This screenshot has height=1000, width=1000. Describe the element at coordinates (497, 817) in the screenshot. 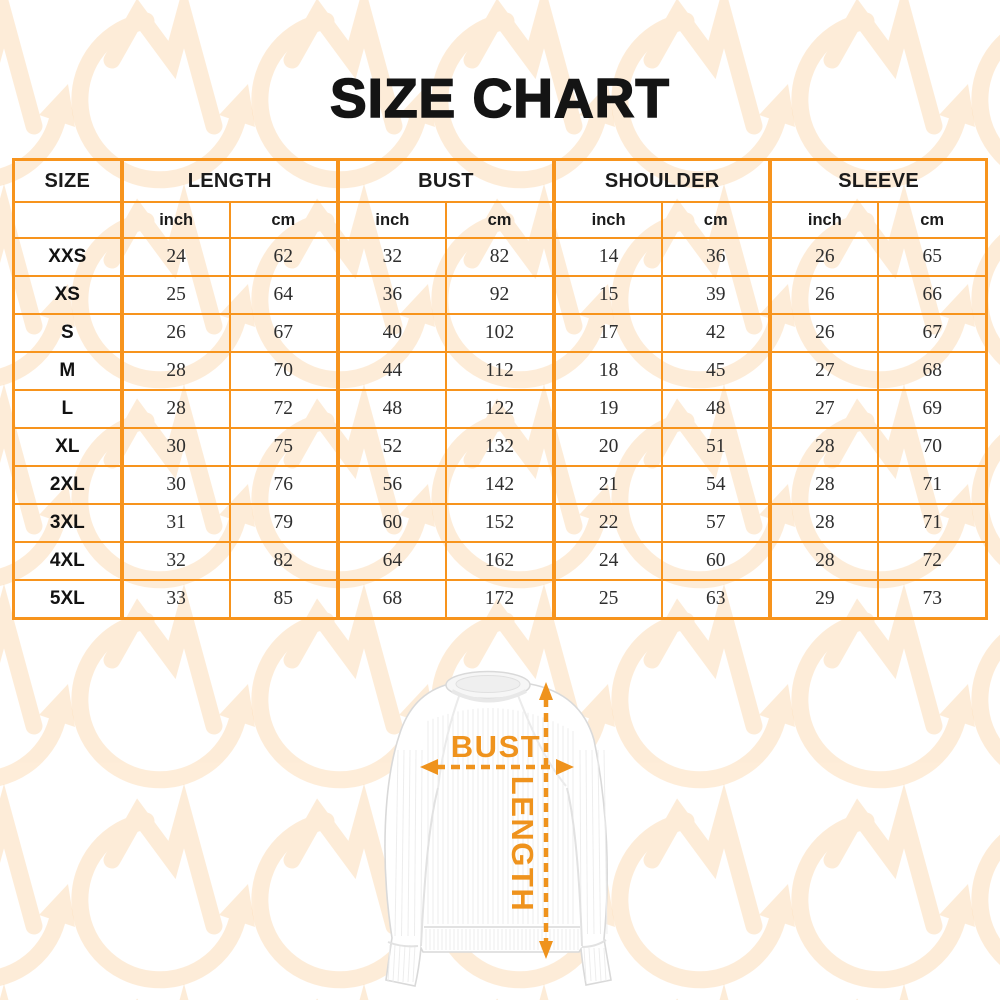

I see `garment-seams` at that location.